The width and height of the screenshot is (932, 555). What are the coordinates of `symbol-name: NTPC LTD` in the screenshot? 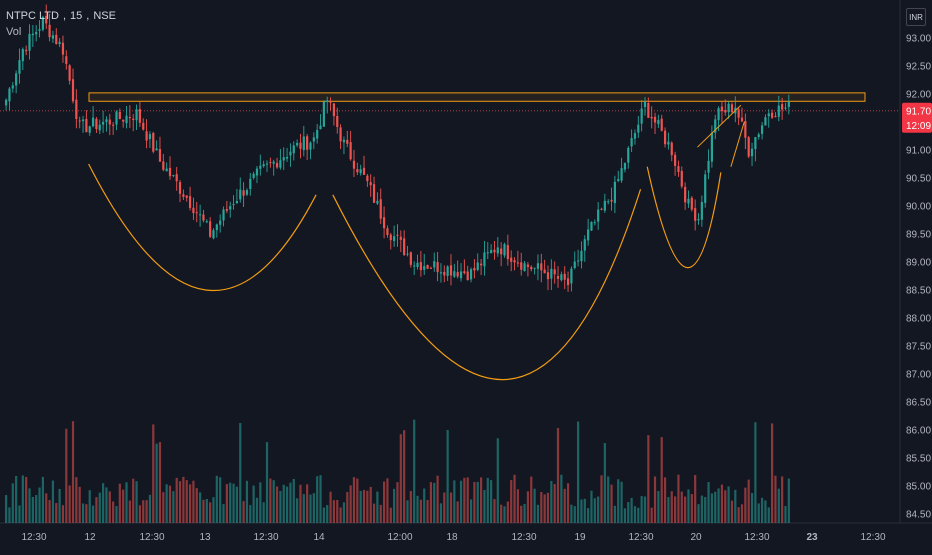 It's located at (32, 16).